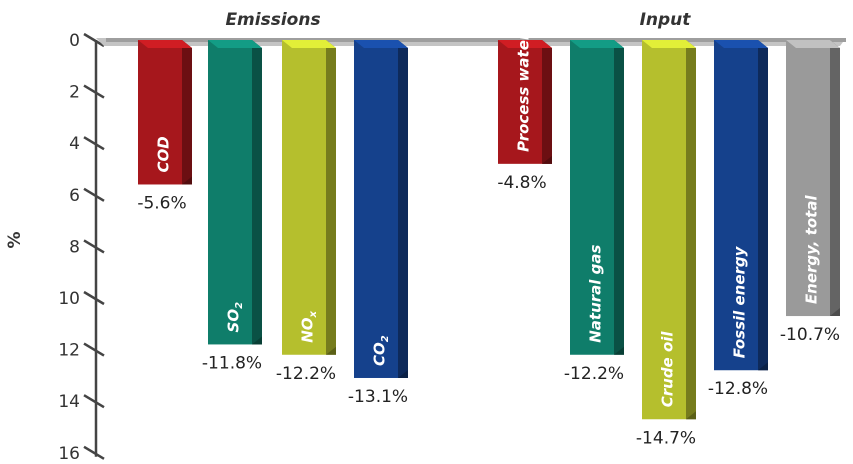 This screenshot has height=464, width=853. What do you see at coordinates (666, 438) in the screenshot?
I see `value-label: -14.7%` at bounding box center [666, 438].